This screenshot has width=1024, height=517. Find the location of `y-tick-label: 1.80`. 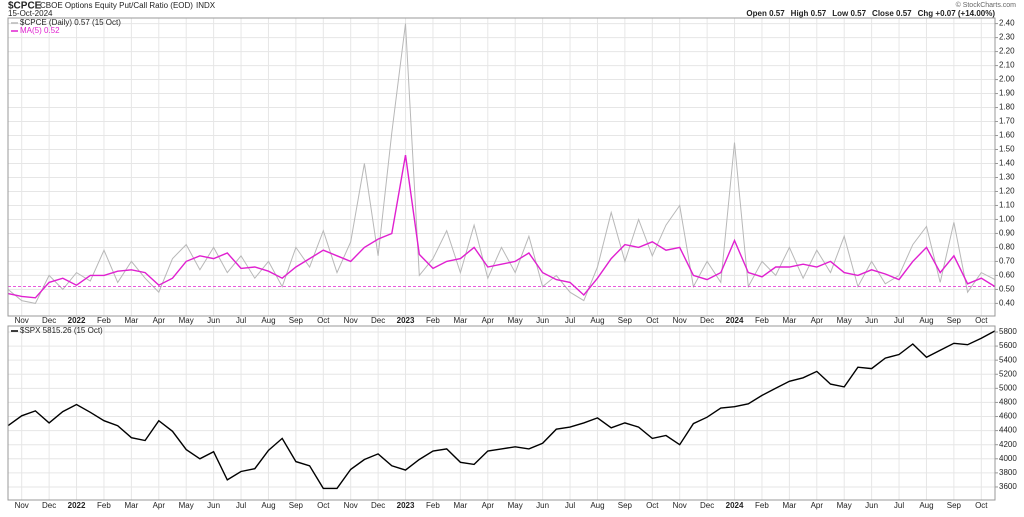

y-tick-label: 1.80 is located at coordinates (1007, 107).